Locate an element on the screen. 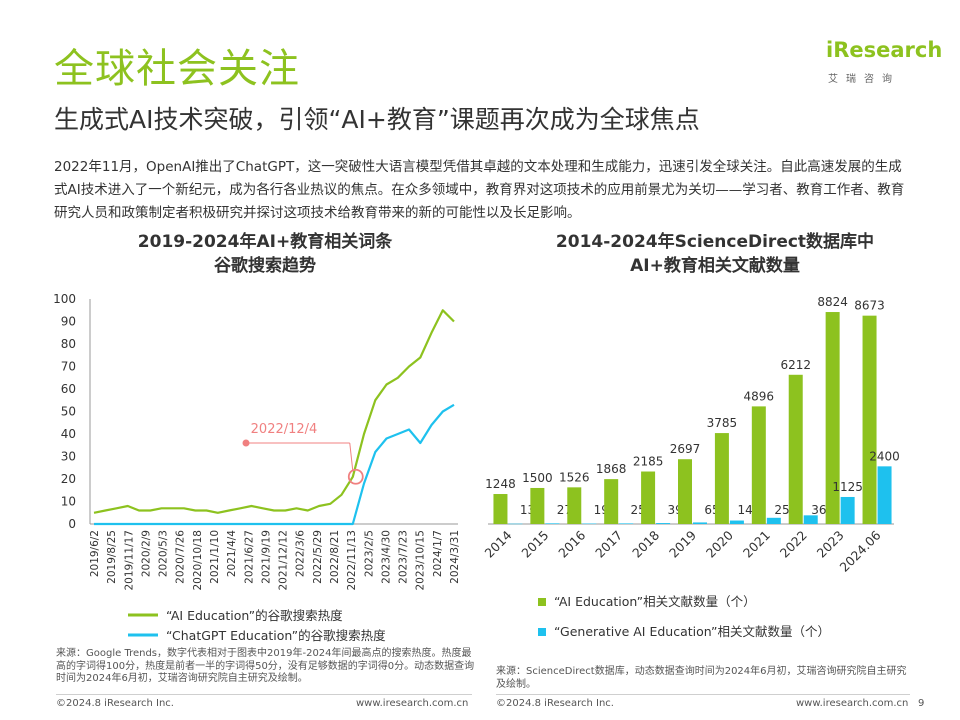  line-chart-y-tick-label: 80 is located at coordinates (68, 344).